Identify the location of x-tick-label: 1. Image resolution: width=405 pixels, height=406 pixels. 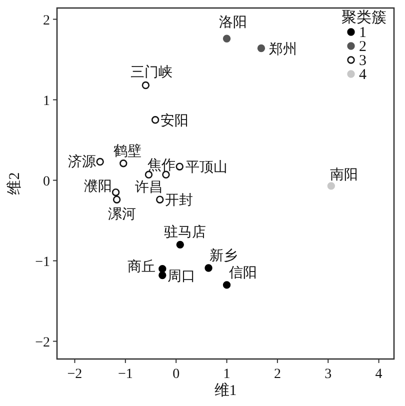
(226, 374).